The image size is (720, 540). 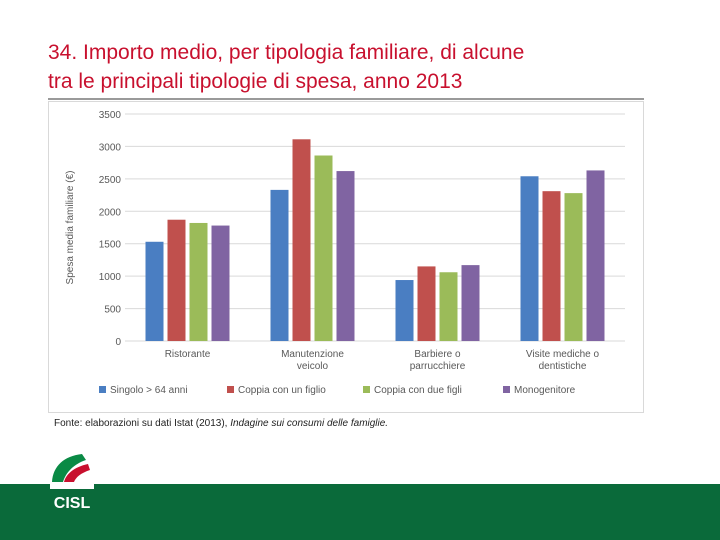 I want to click on category-label: veicolo, so click(x=313, y=366).